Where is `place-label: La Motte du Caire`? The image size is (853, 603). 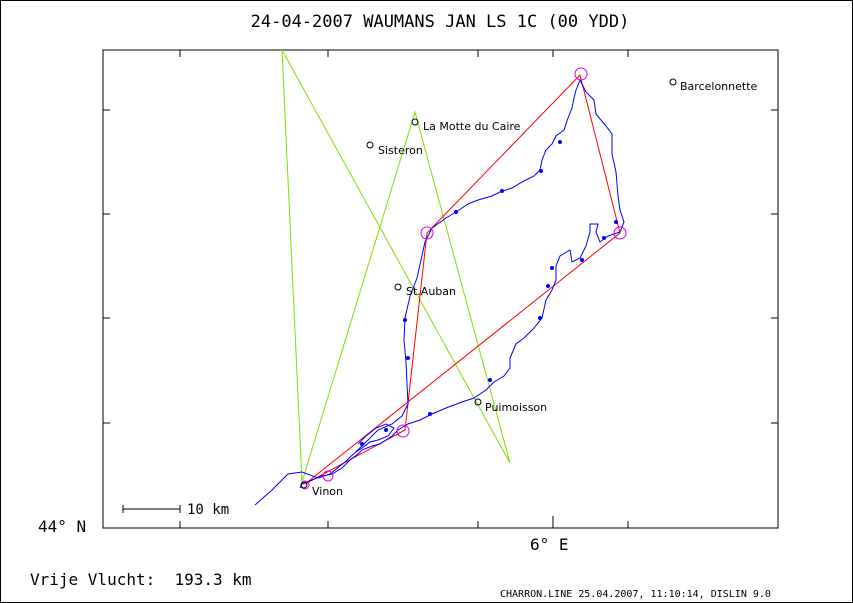 place-label: La Motte du Caire is located at coordinates (472, 126).